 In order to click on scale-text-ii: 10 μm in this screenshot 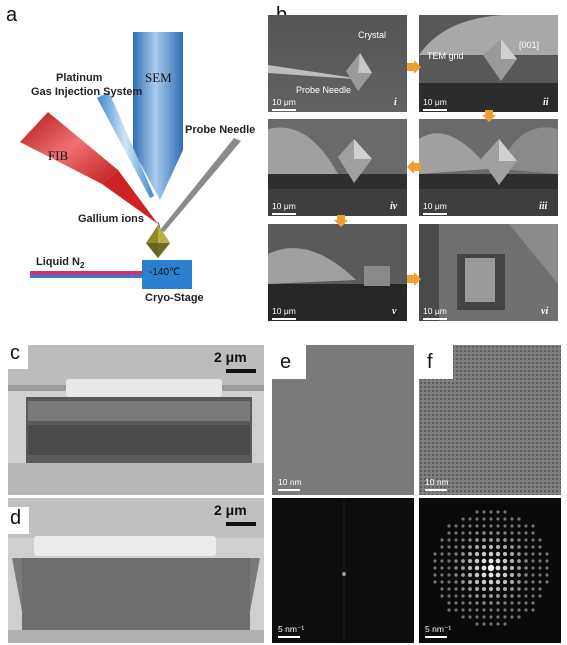, I will do `click(435, 102)`.